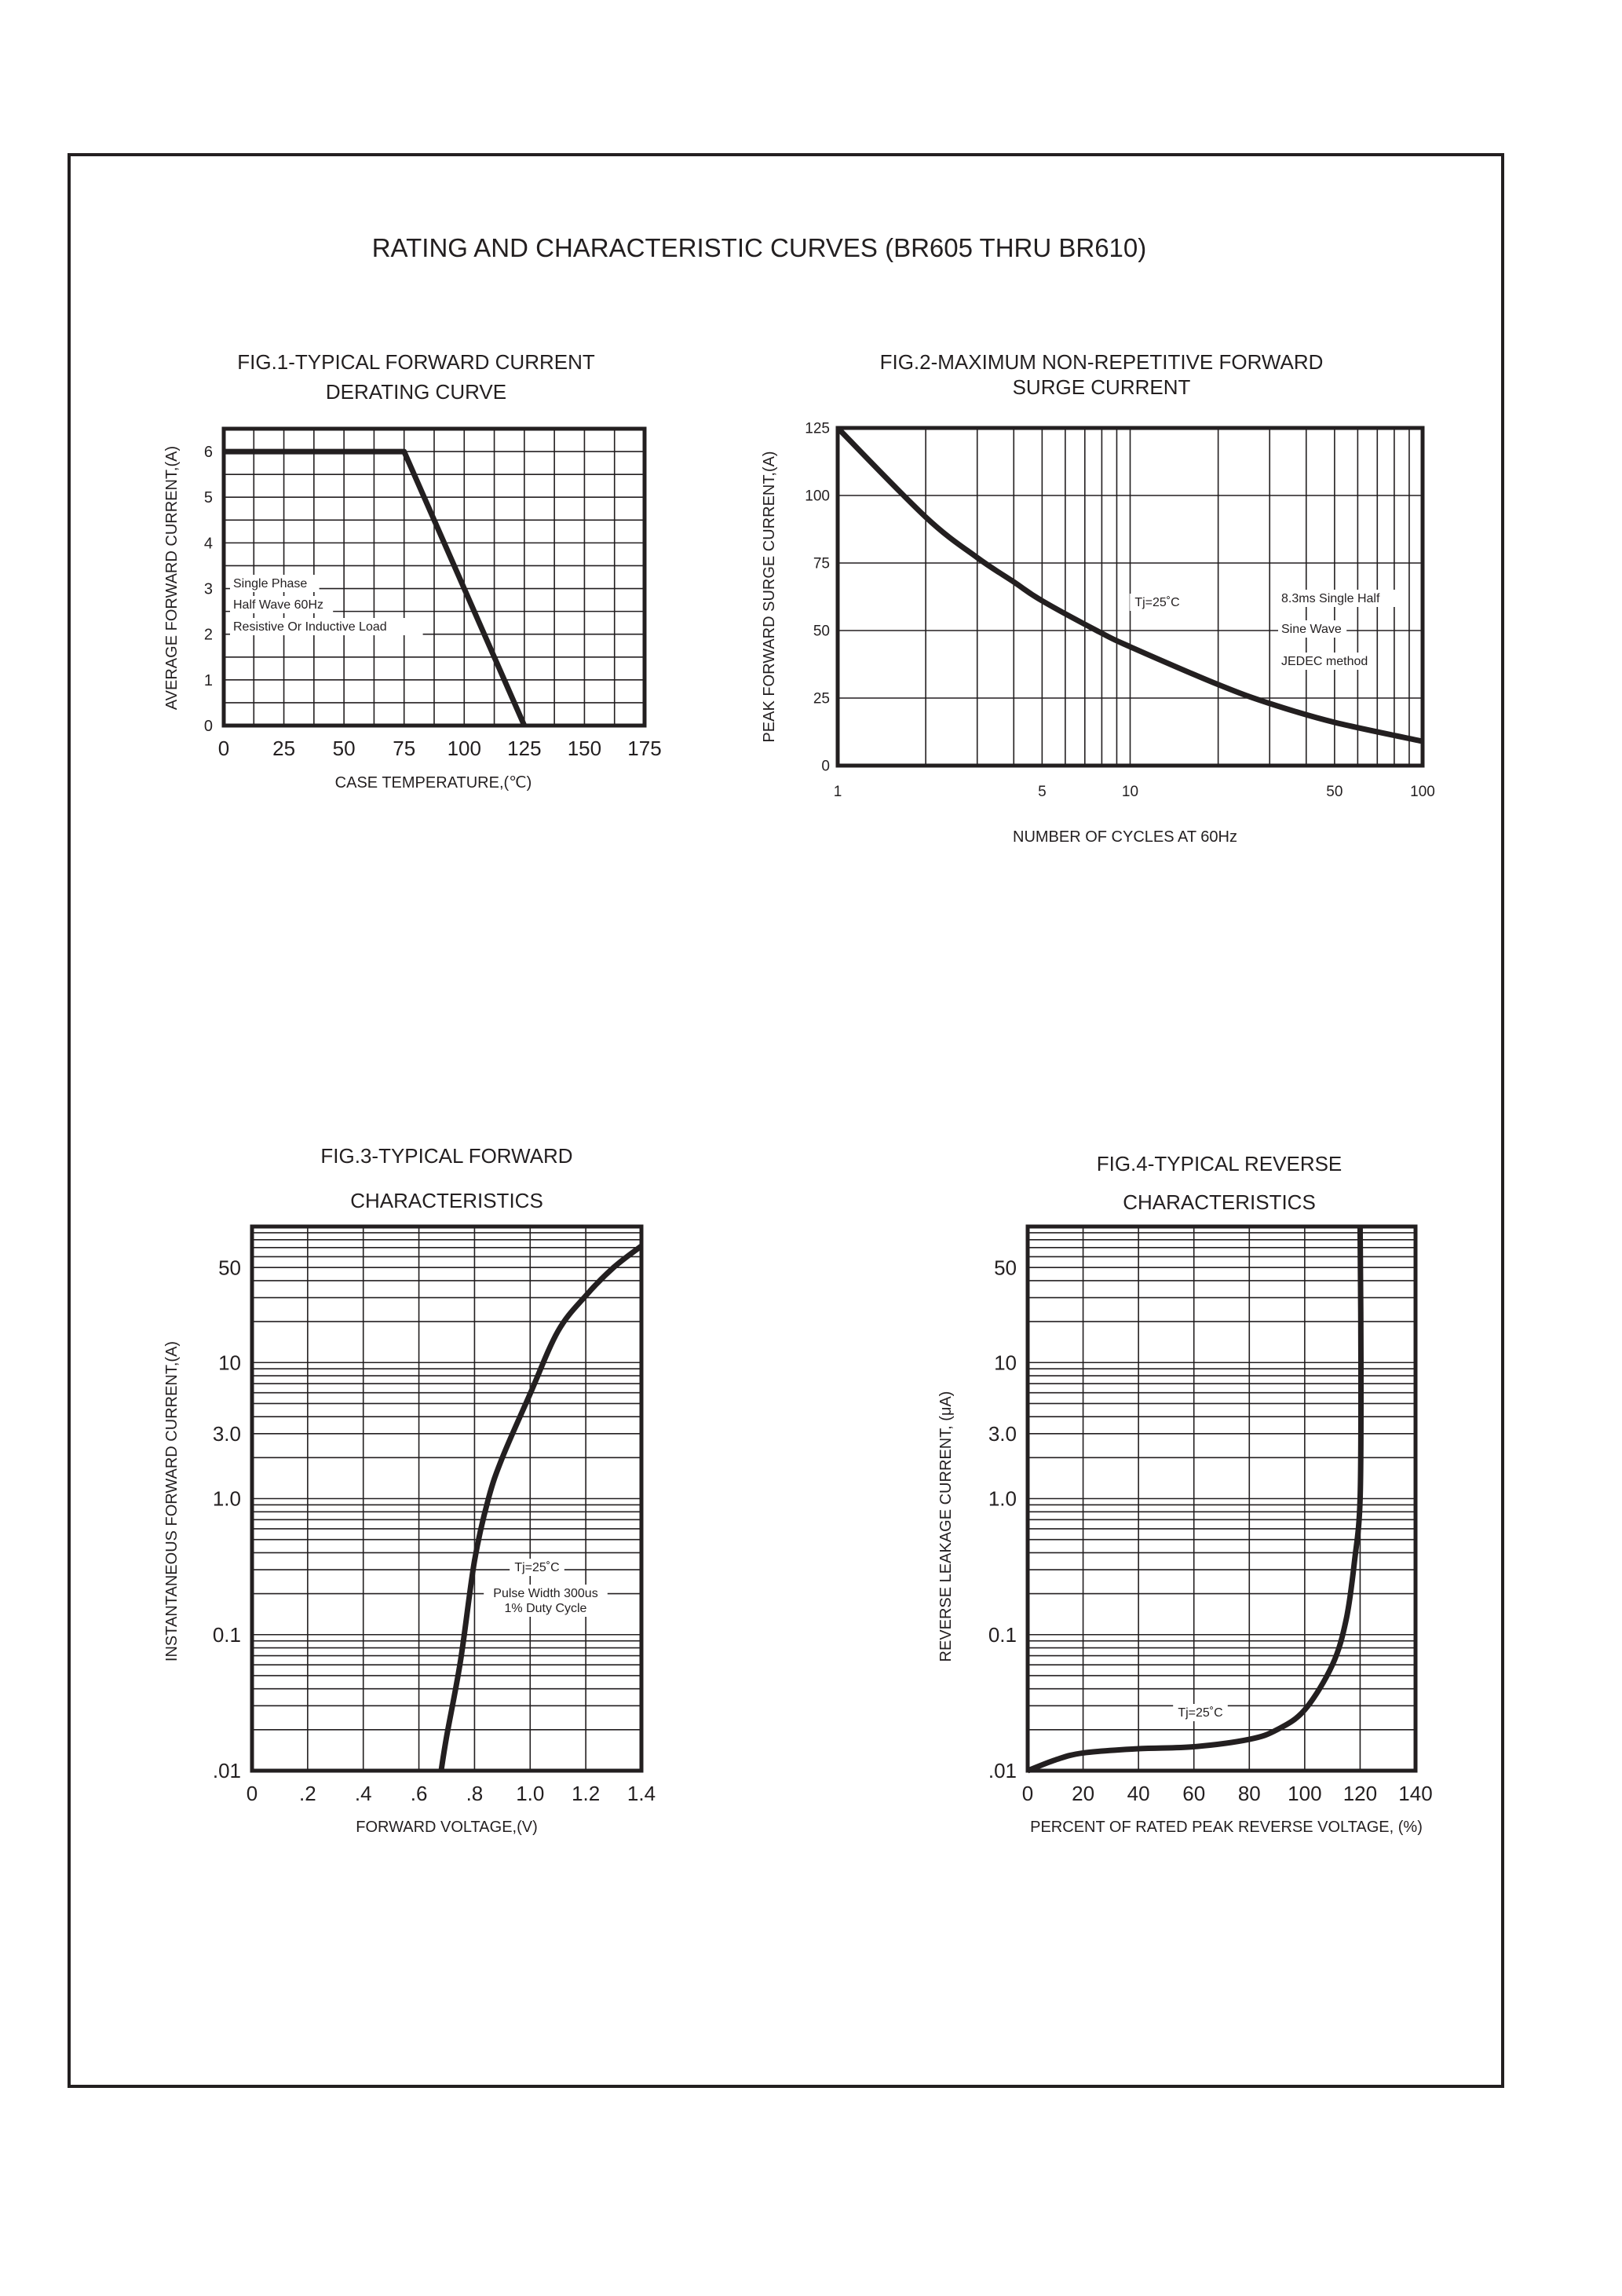 Image resolution: width=1622 pixels, height=2296 pixels. Describe the element at coordinates (1083, 1794) in the screenshot. I see `x-tick-label: 20` at that location.